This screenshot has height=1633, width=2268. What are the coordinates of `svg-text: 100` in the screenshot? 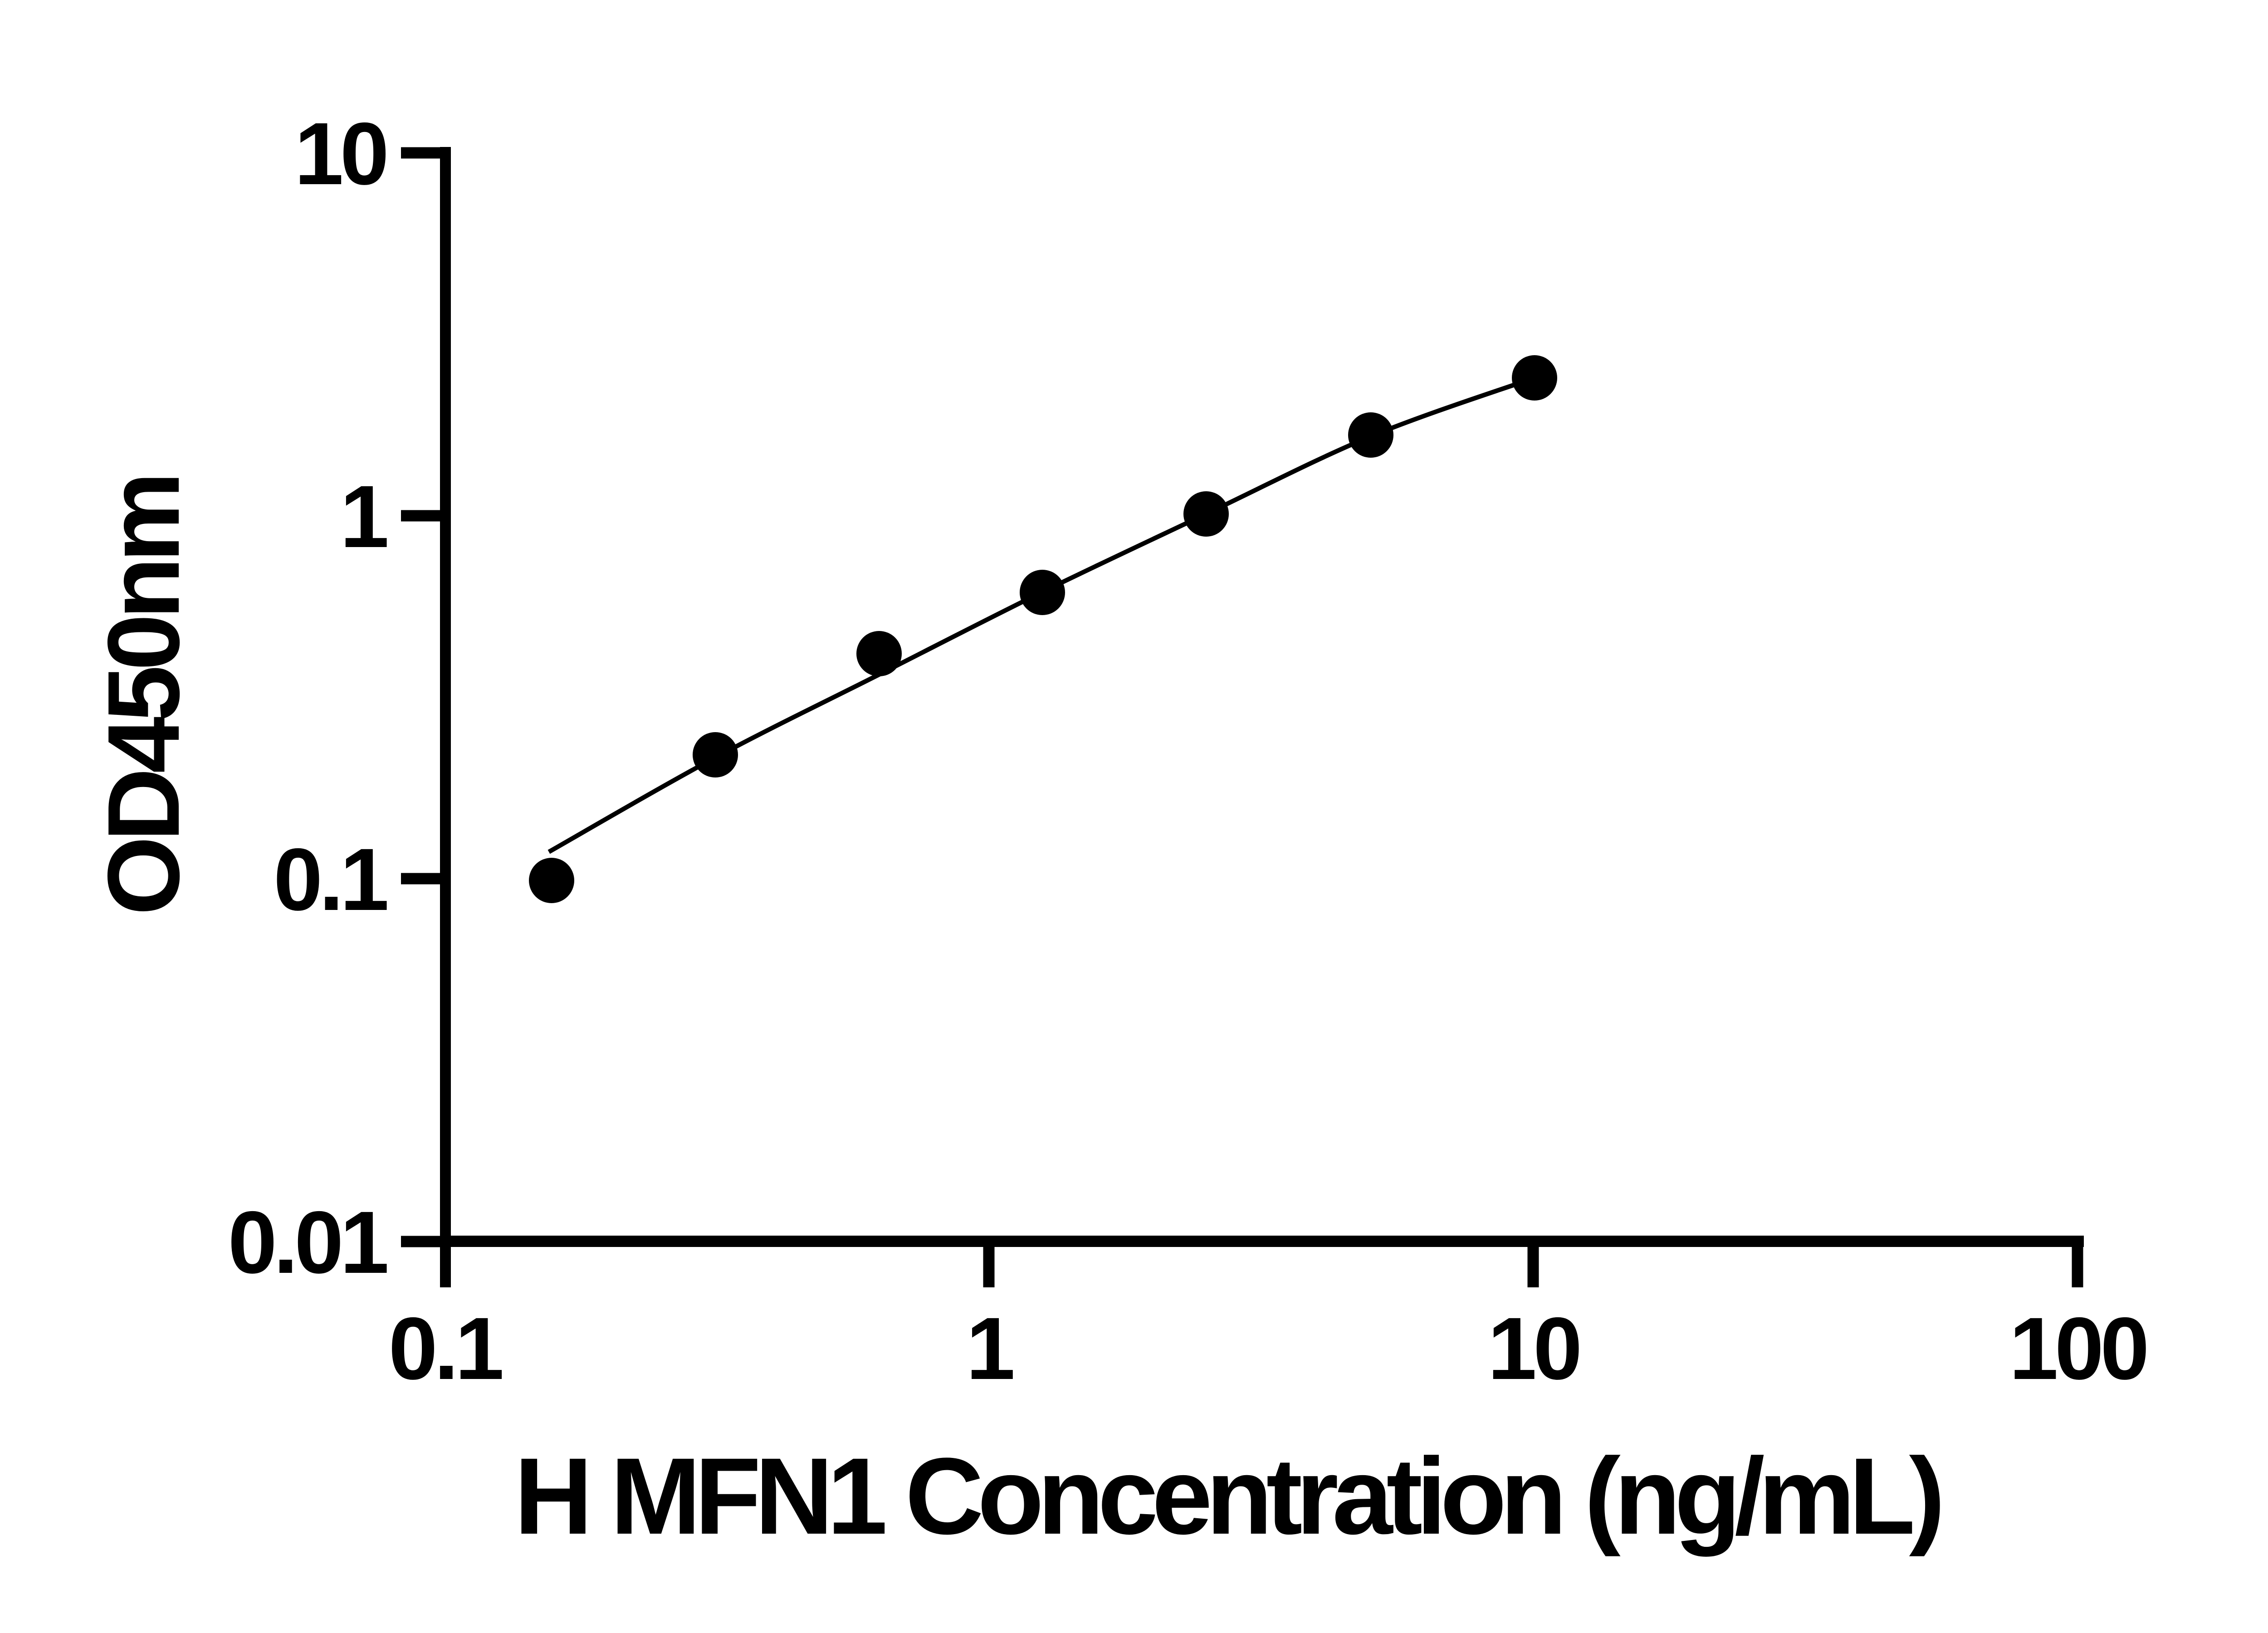 It's located at (2078, 1348).